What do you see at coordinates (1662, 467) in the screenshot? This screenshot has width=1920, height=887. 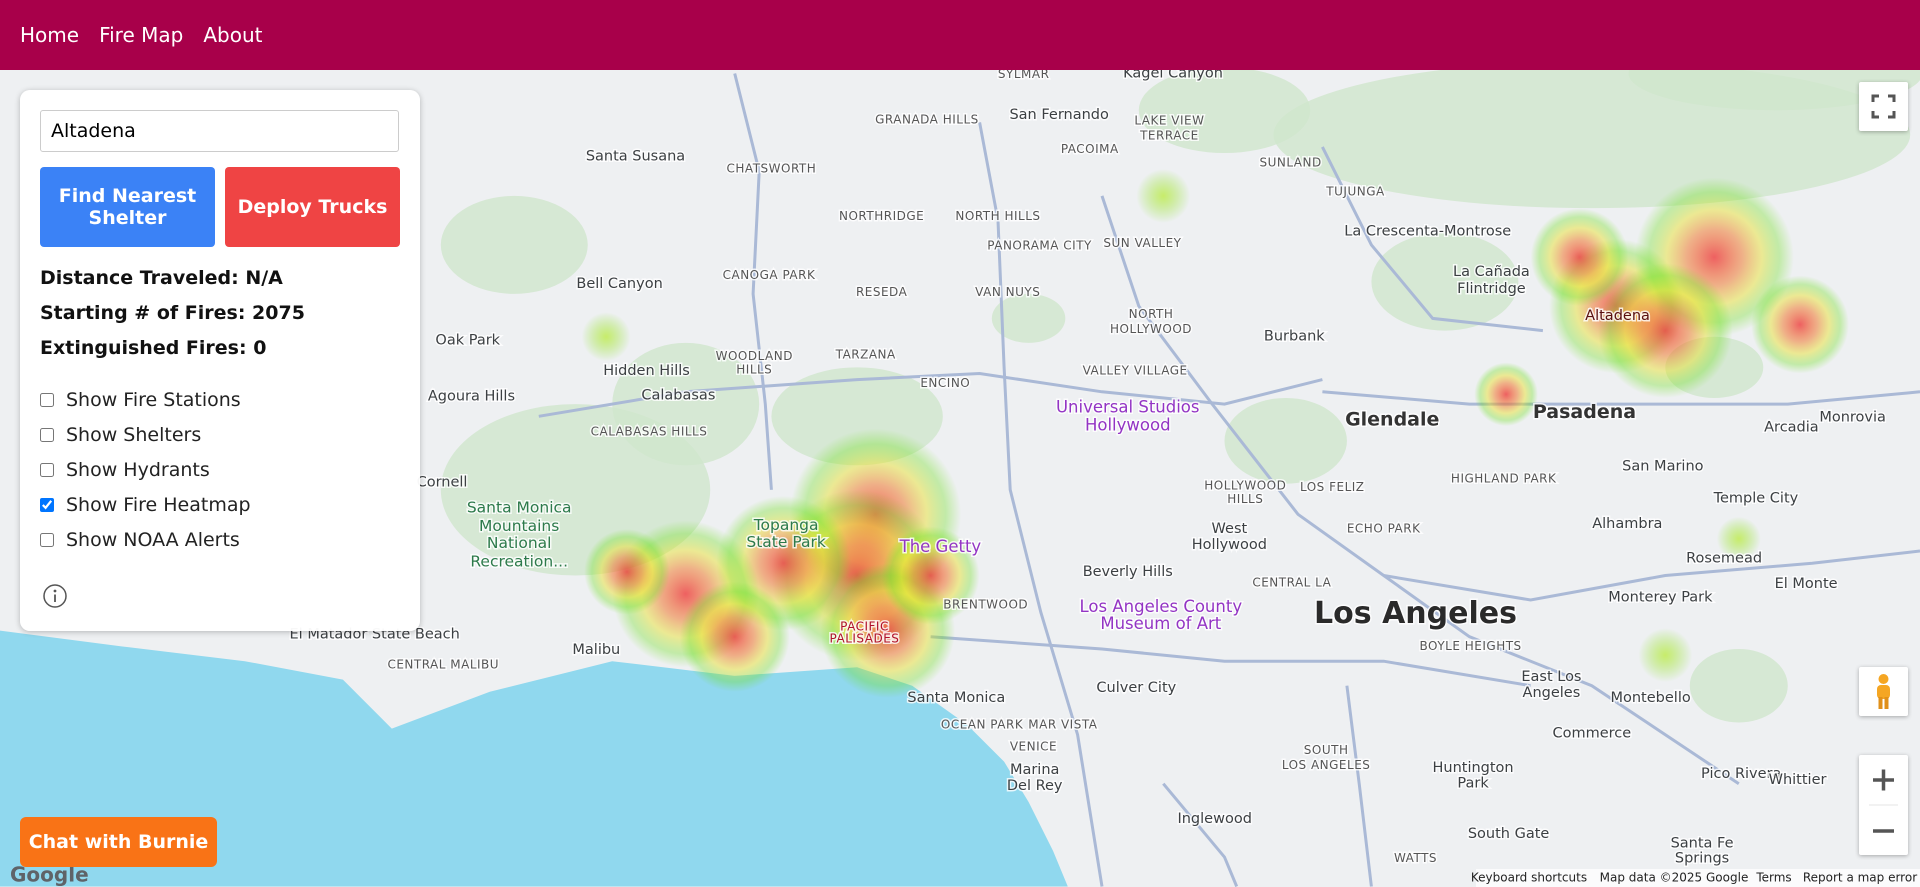 I see `map-label: San Marino` at bounding box center [1662, 467].